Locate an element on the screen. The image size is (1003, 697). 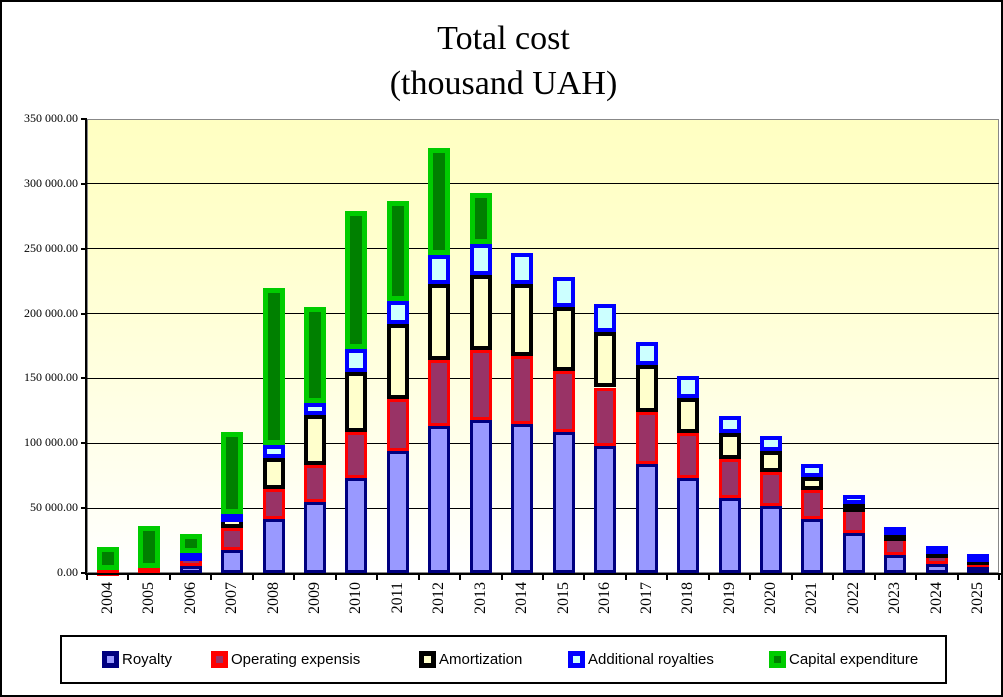
legend-swatch-additional-royalties is located at coordinates (576, 659).